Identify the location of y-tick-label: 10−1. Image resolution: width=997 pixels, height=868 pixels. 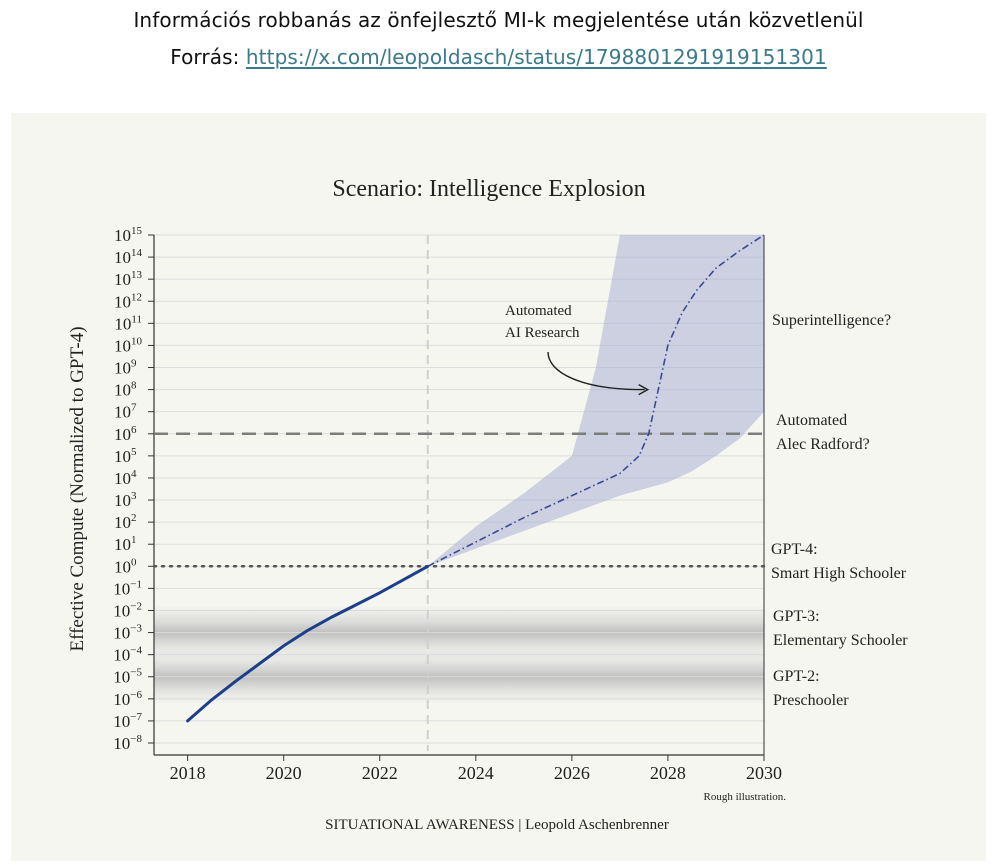
(127, 588).